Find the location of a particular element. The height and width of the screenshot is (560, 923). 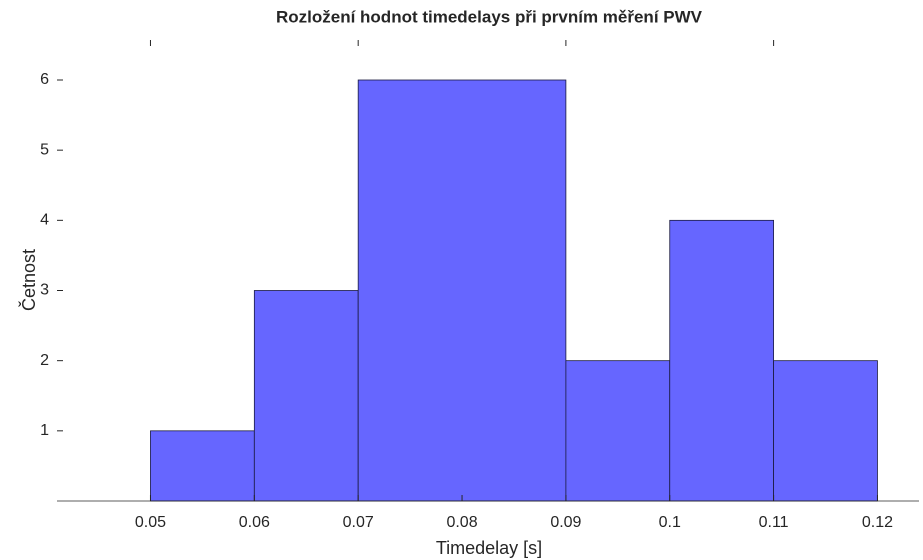

x-tick-label: 0.09 is located at coordinates (565, 522).